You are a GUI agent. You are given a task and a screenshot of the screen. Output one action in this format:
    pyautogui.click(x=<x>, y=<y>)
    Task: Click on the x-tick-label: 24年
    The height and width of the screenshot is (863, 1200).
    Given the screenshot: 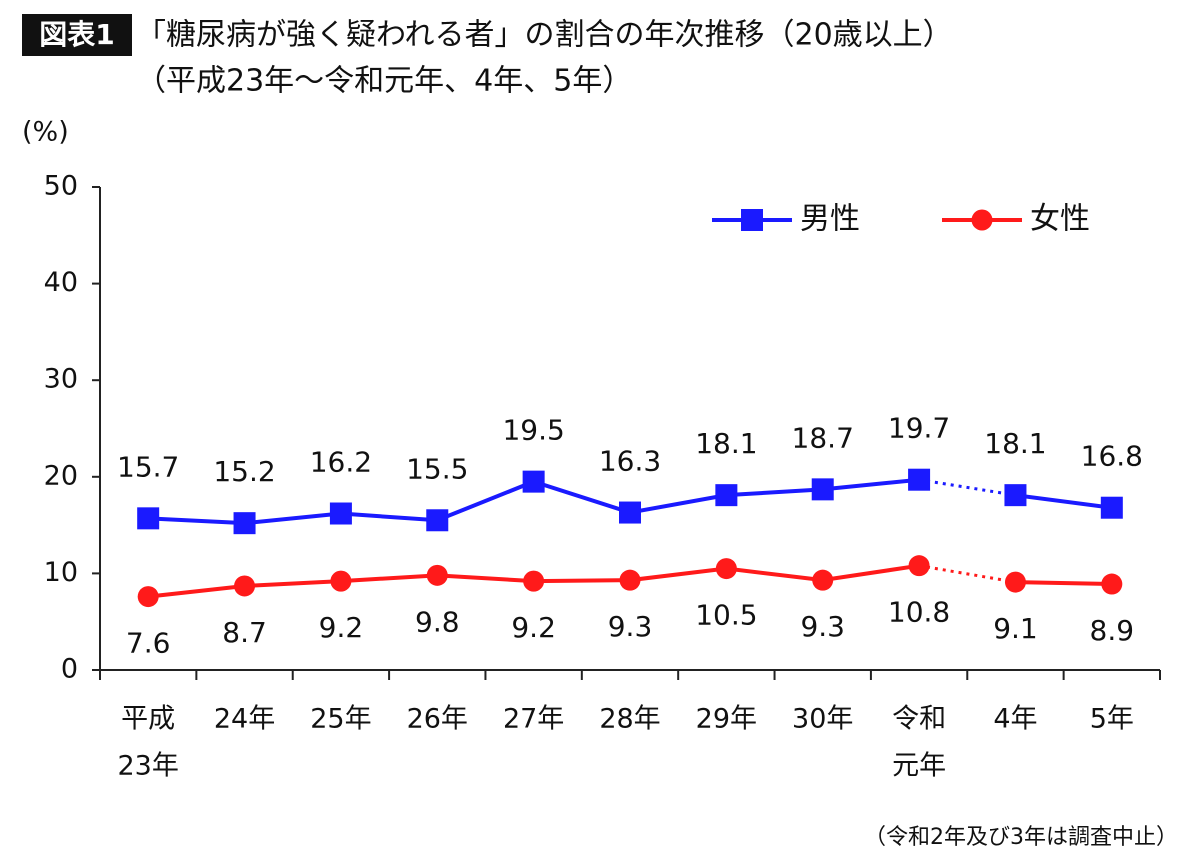 What is the action you would take?
    pyautogui.click(x=244, y=719)
    